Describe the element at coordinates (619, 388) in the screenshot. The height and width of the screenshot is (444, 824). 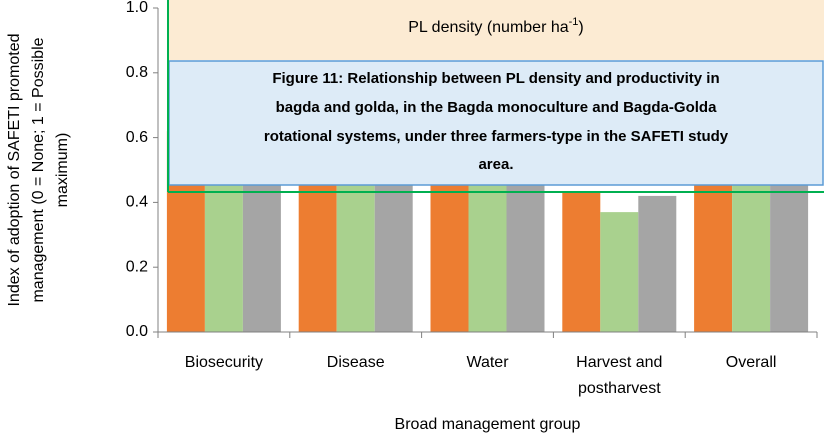
I see `x-tick-label: postharvest` at that location.